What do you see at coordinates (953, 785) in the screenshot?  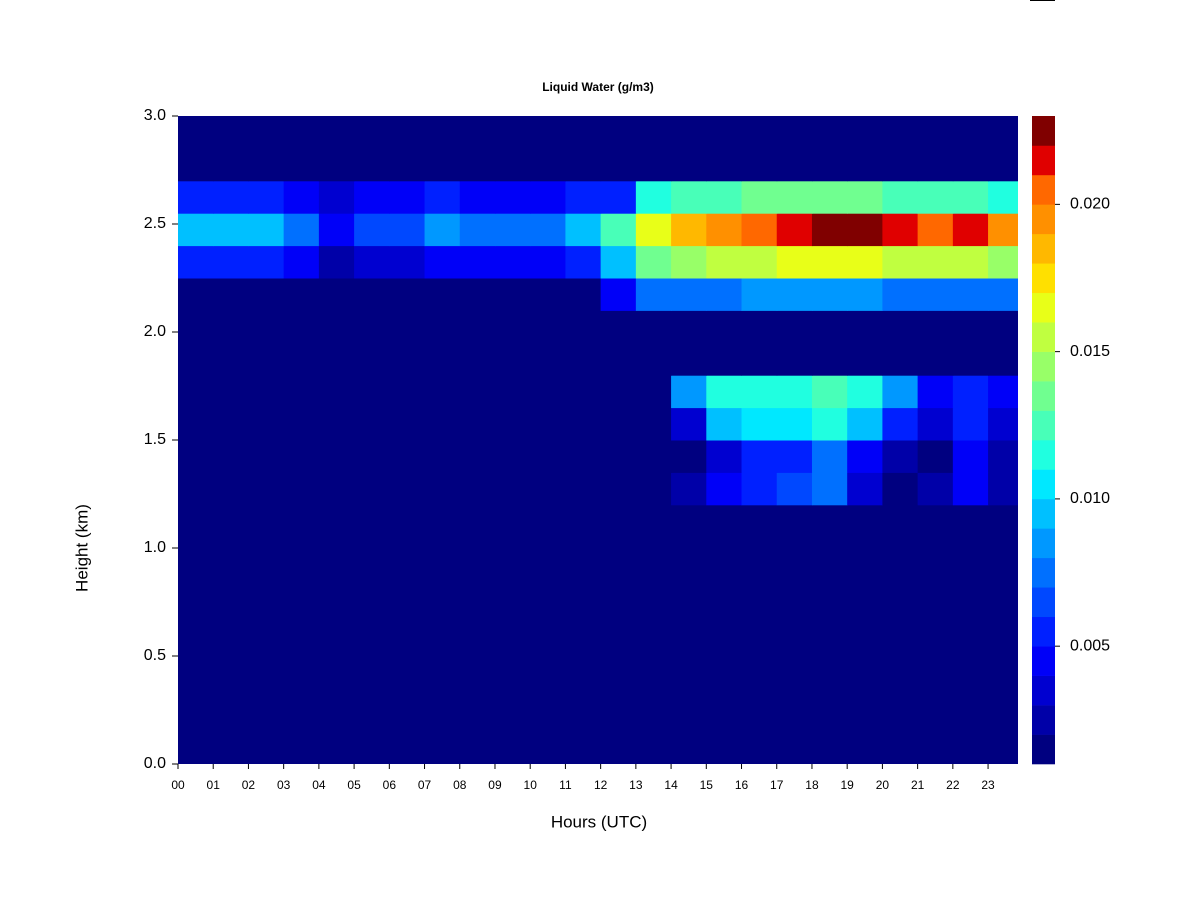 I see `x-tick-label: 22` at bounding box center [953, 785].